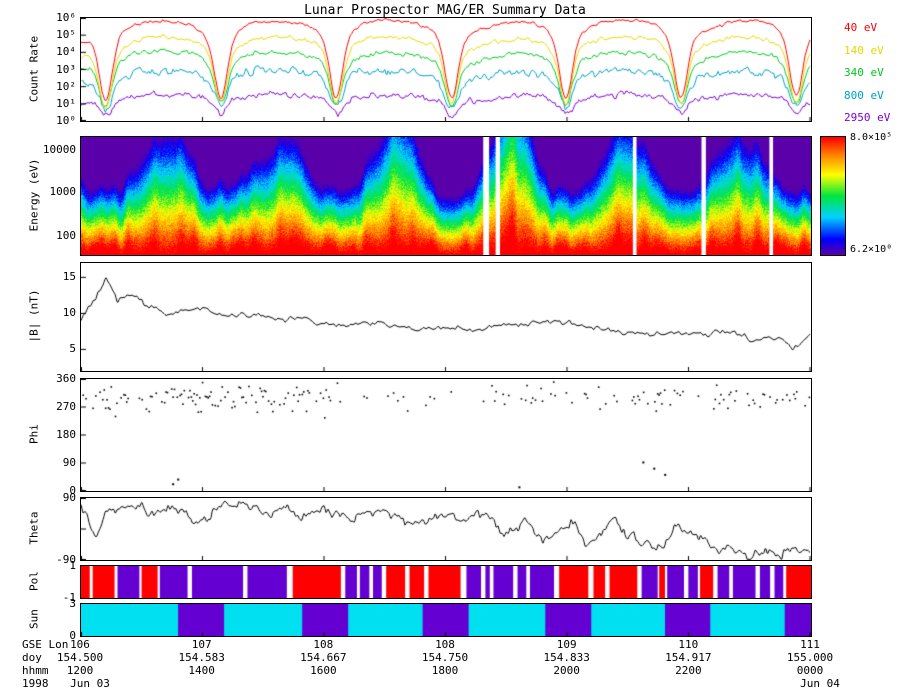 This screenshot has height=700, width=900. What do you see at coordinates (820, 683) in the screenshot?
I see `x-tick-label: Jun 04` at bounding box center [820, 683].